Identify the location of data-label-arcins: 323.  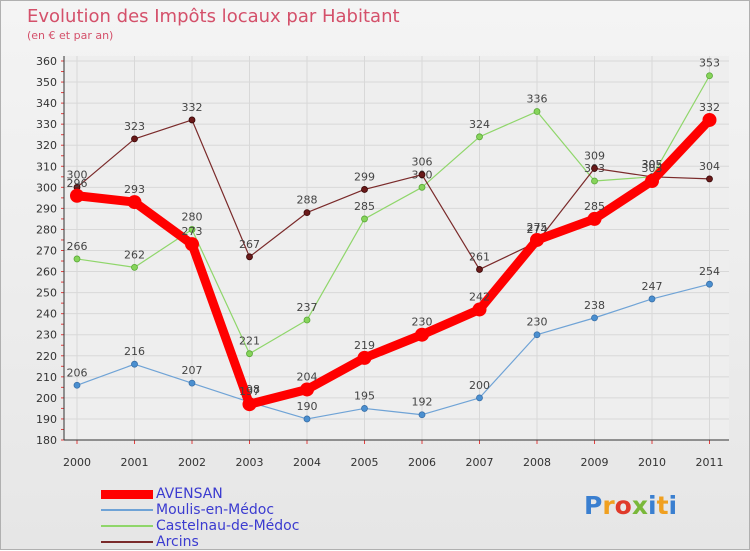
(134, 126).